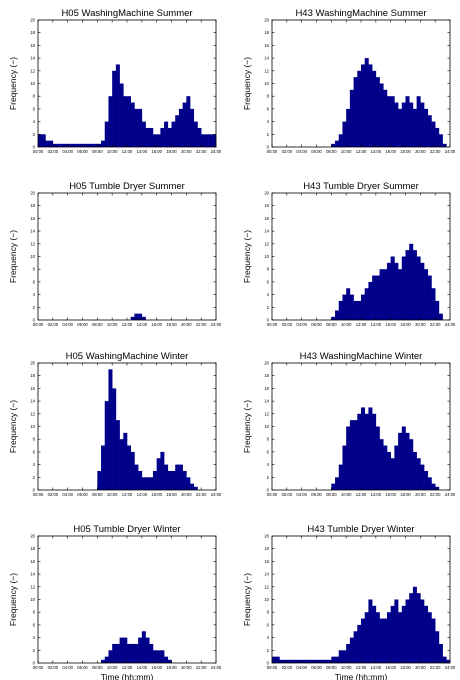  Describe the element at coordinates (435, 324) in the screenshot. I see `x-tick-label: 22:00` at that location.